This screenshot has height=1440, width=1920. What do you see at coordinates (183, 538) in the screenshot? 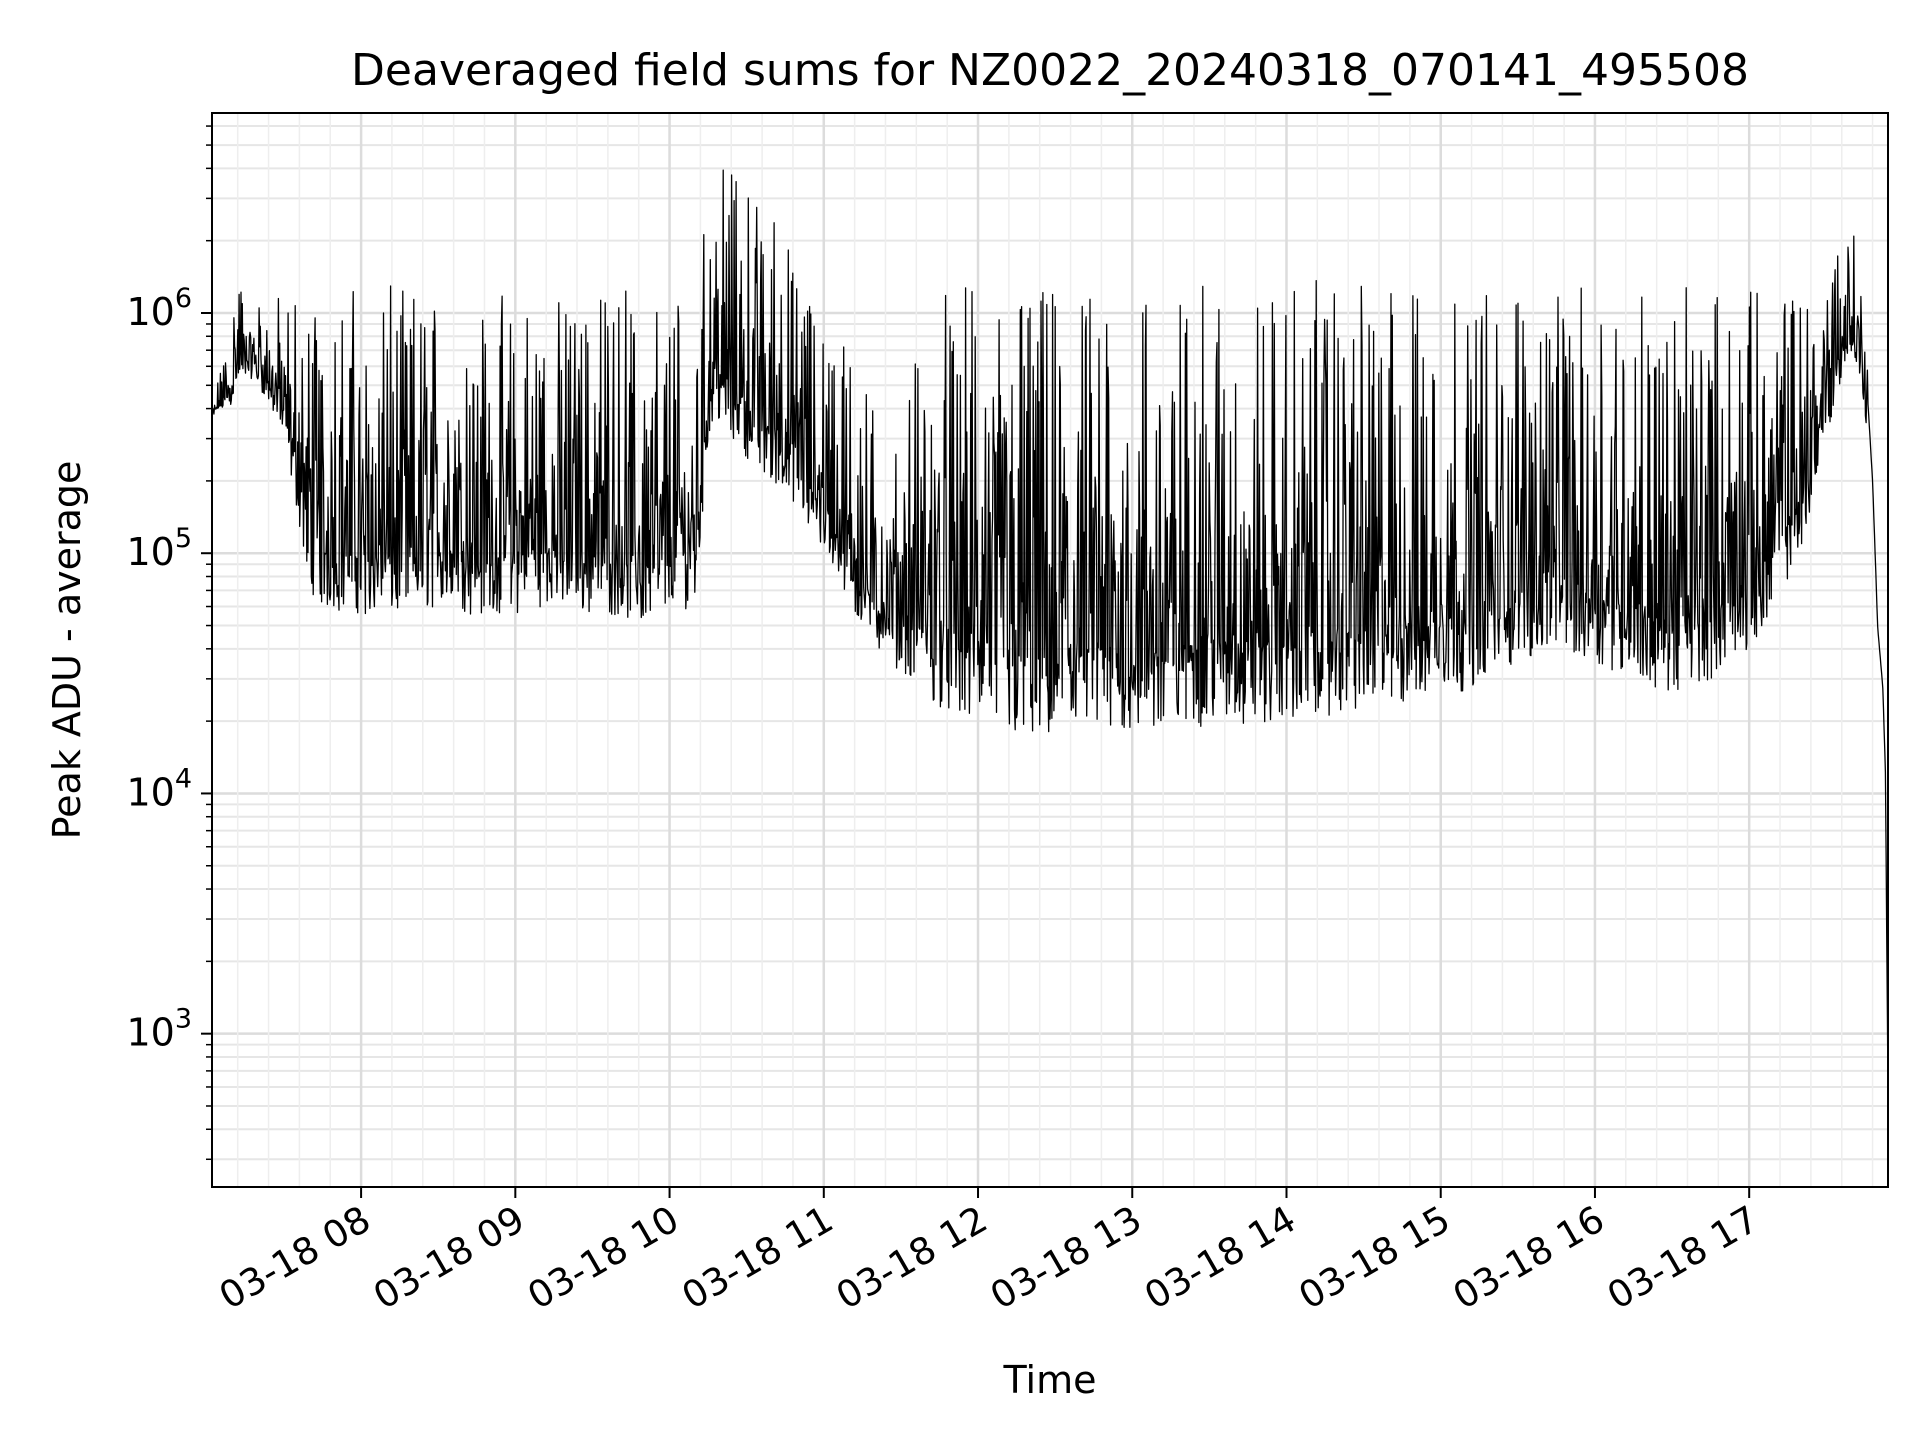
I see `y-tick-exponent: 5` at bounding box center [183, 538].